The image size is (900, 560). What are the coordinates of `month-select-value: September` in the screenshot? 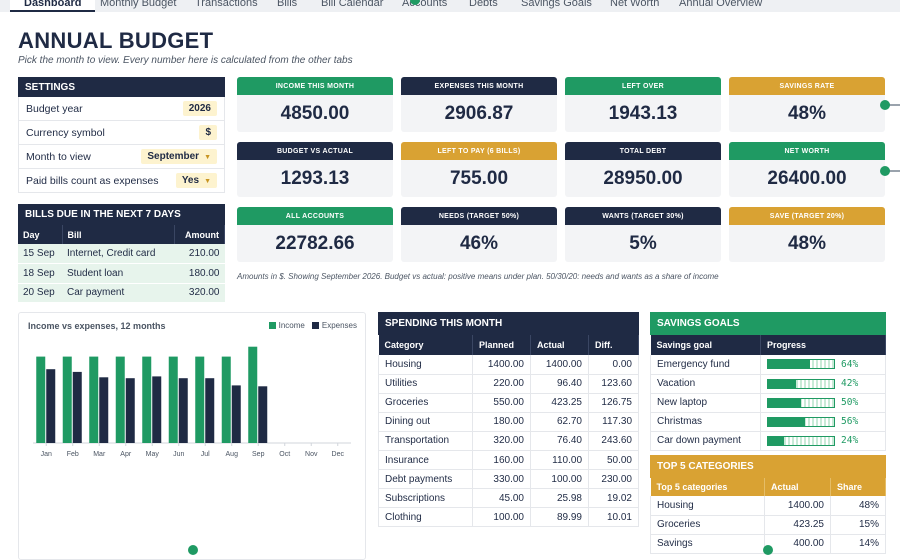 It's located at (173, 156).